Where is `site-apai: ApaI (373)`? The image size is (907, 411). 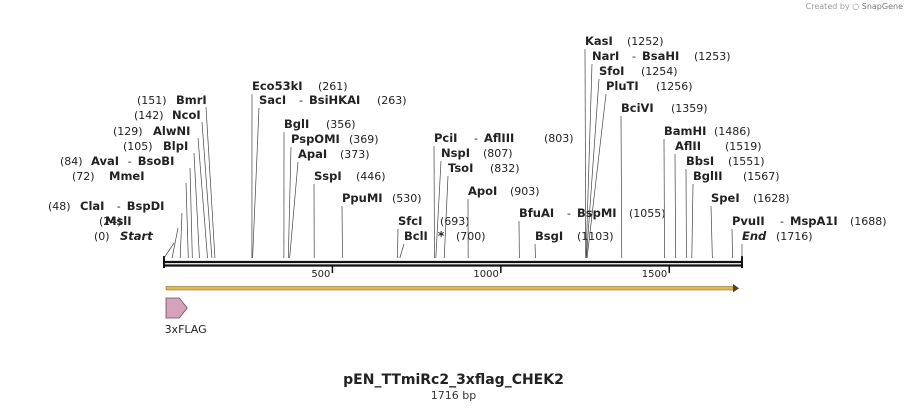 site-apai: ApaI (373) is located at coordinates (329, 203).